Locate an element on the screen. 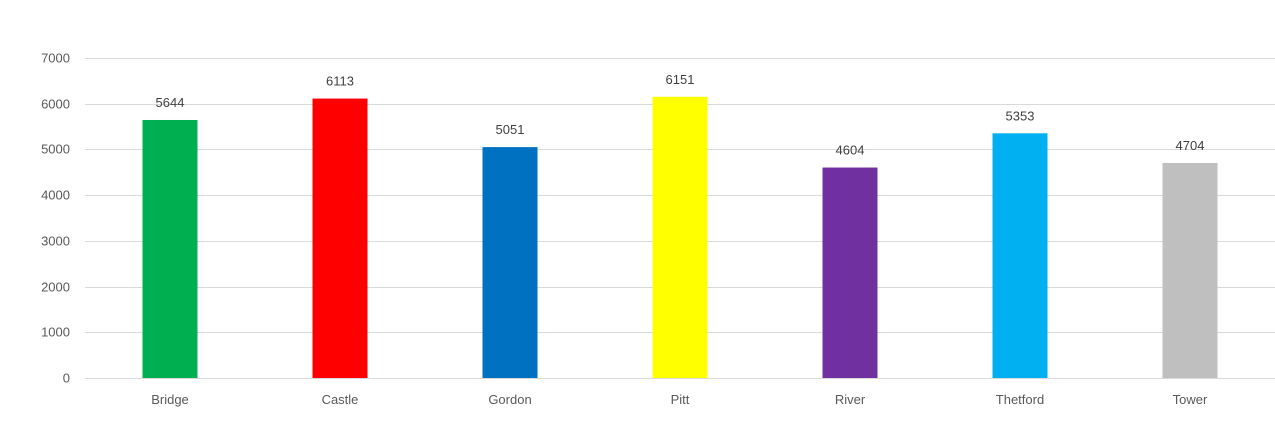 This screenshot has height=423, width=1275. y-axis-tick-labels: 0 1000 2000 3000 4000 5000 6000 7000 is located at coordinates (55, 218).